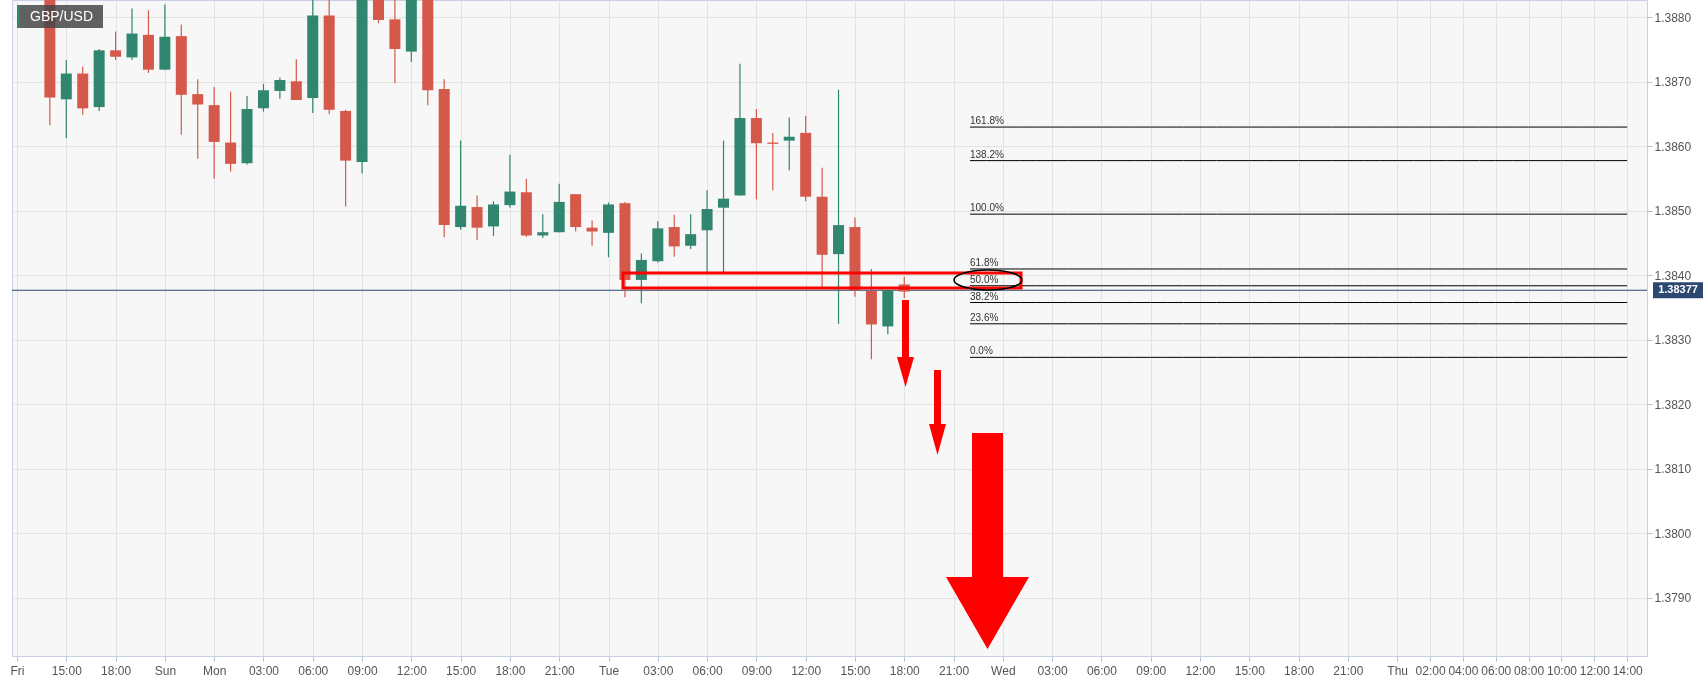 The height and width of the screenshot is (687, 1707). I want to click on y-tick-label: 1.3790, so click(1673, 598).